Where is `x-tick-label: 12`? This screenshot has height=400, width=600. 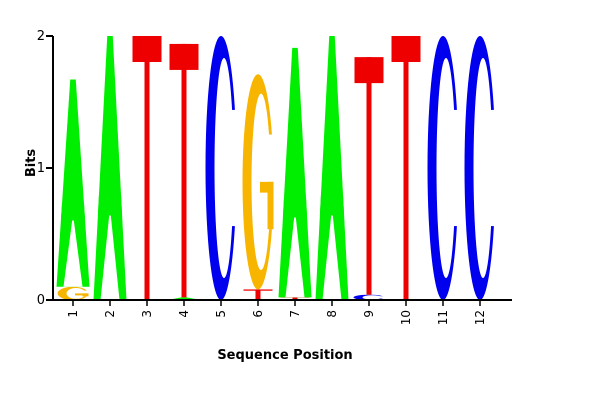
x-tick-label: 12 is located at coordinates (480, 317).